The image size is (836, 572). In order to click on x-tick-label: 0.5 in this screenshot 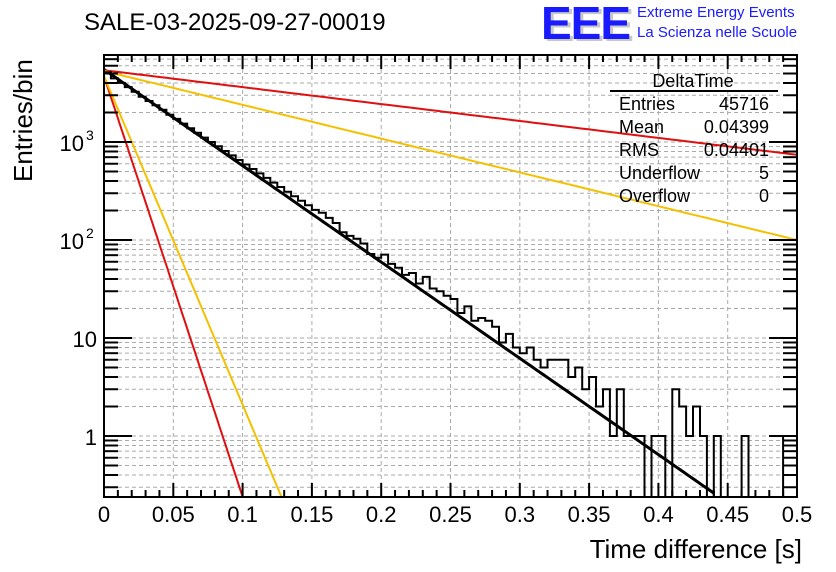, I will do `click(797, 514)`.